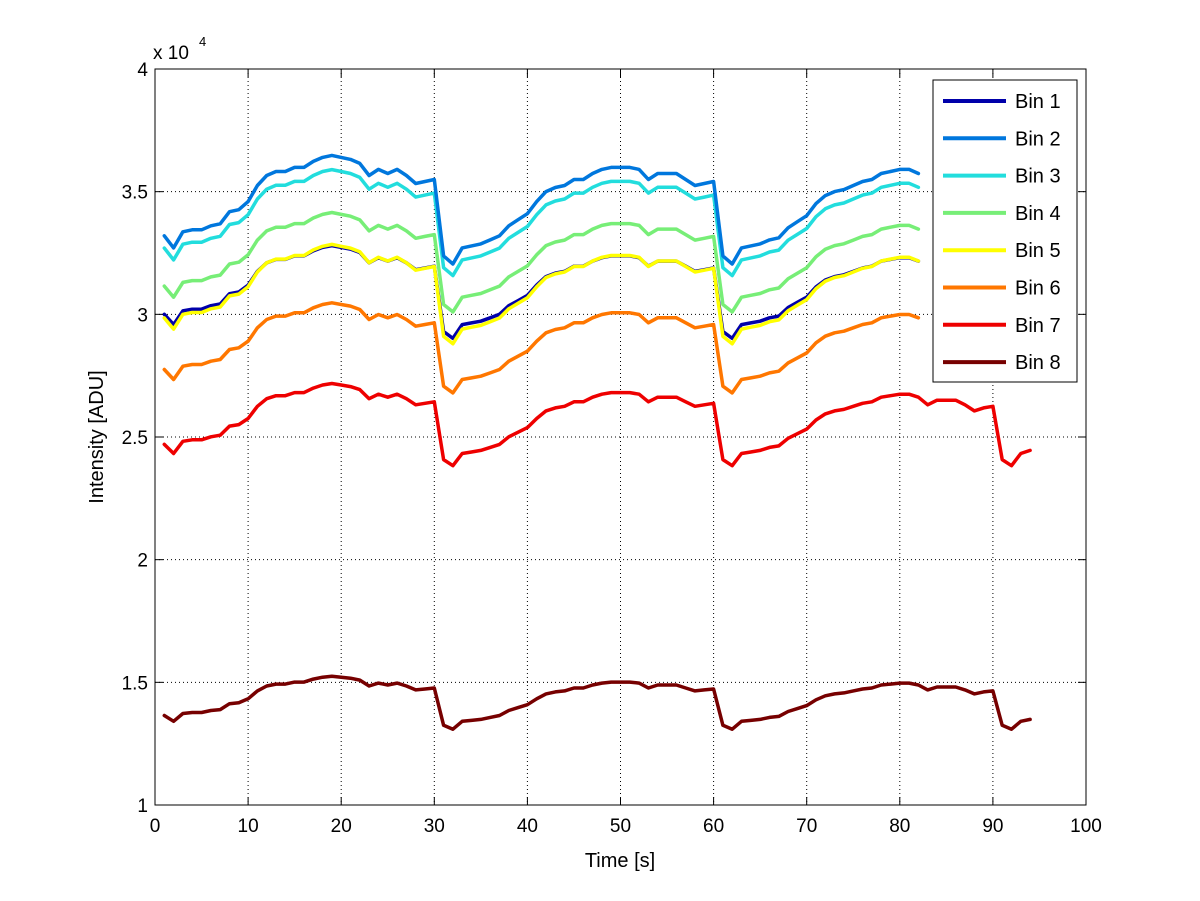 The height and width of the screenshot is (901, 1200). I want to click on legend-label: Bin 6, so click(1038, 289).